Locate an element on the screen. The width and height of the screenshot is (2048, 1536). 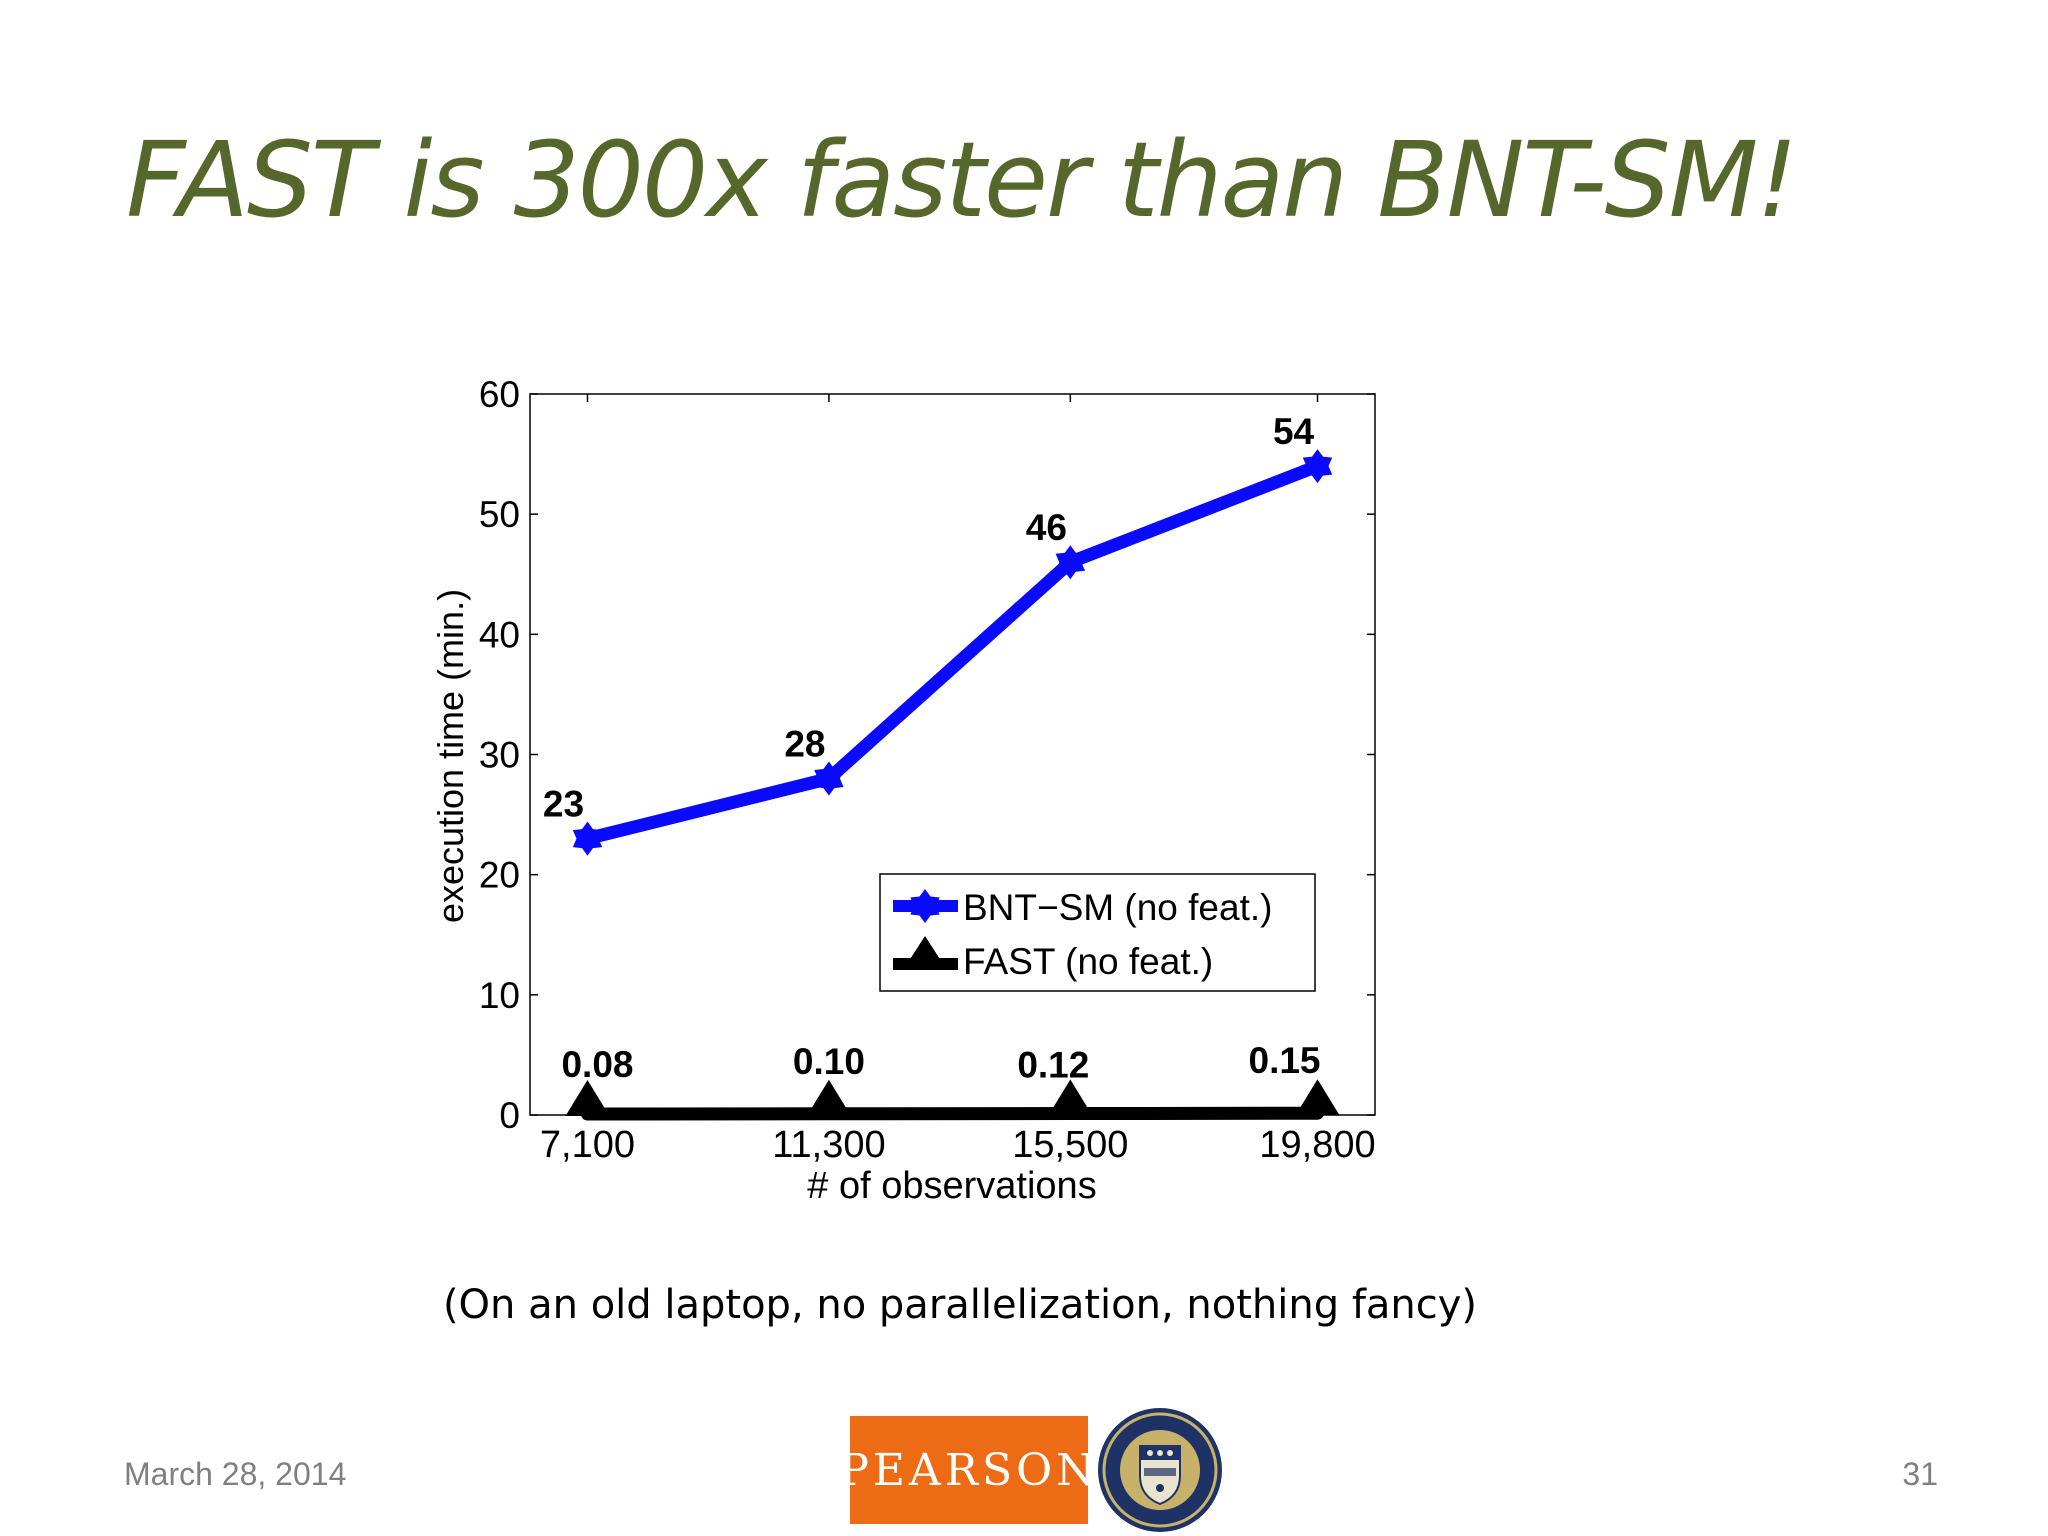
bnt-sm-data-label: 54 is located at coordinates (1294, 431).